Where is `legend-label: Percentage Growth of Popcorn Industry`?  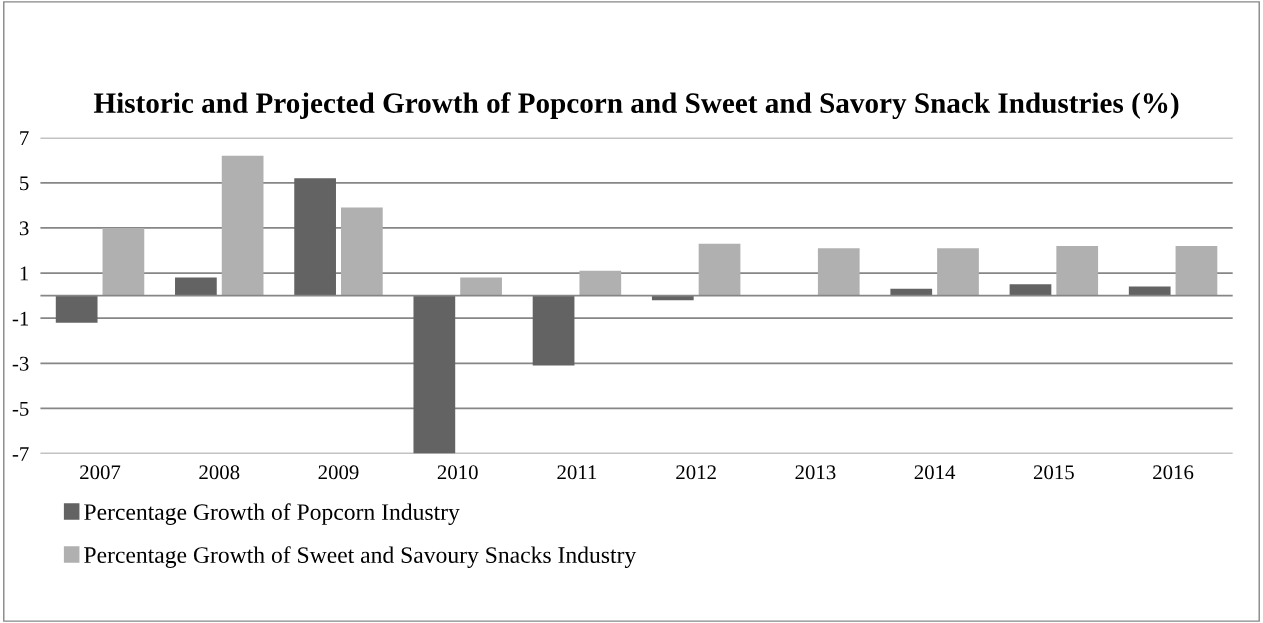
legend-label: Percentage Growth of Popcorn Industry is located at coordinates (272, 514).